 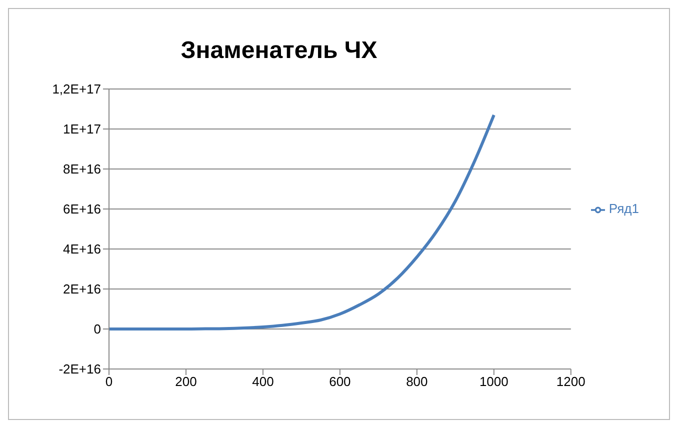 What do you see at coordinates (82, 289) in the screenshot?
I see `y-tick-label: 2E+16` at bounding box center [82, 289].